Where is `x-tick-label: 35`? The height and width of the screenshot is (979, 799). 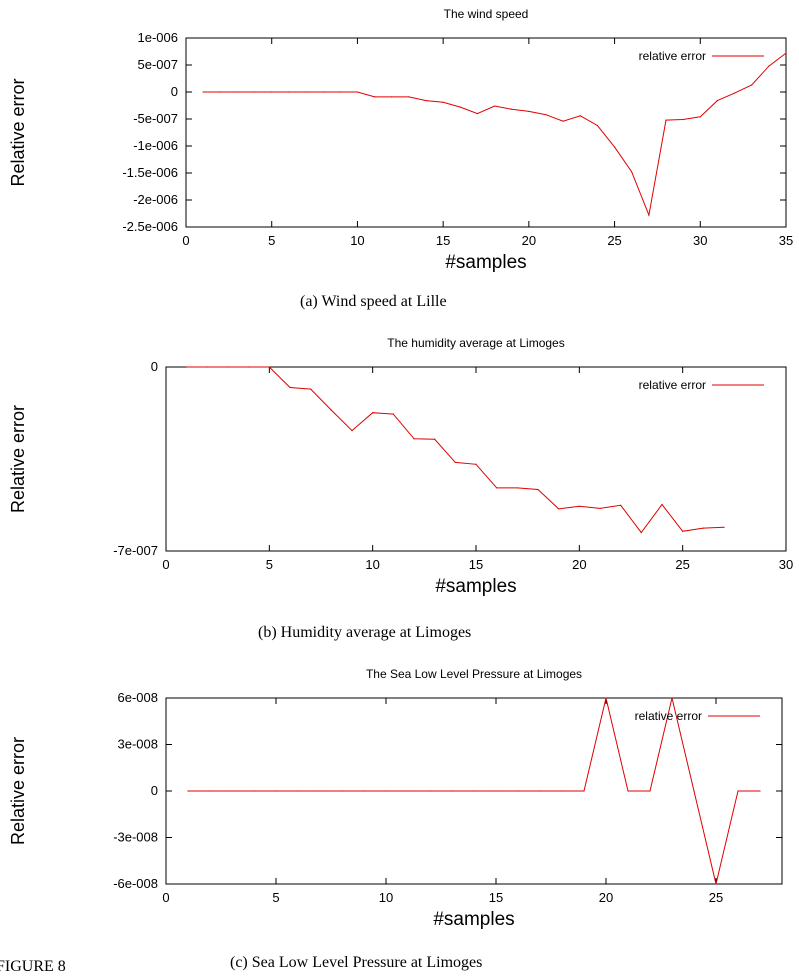 x-tick-label: 35 is located at coordinates (786, 240).